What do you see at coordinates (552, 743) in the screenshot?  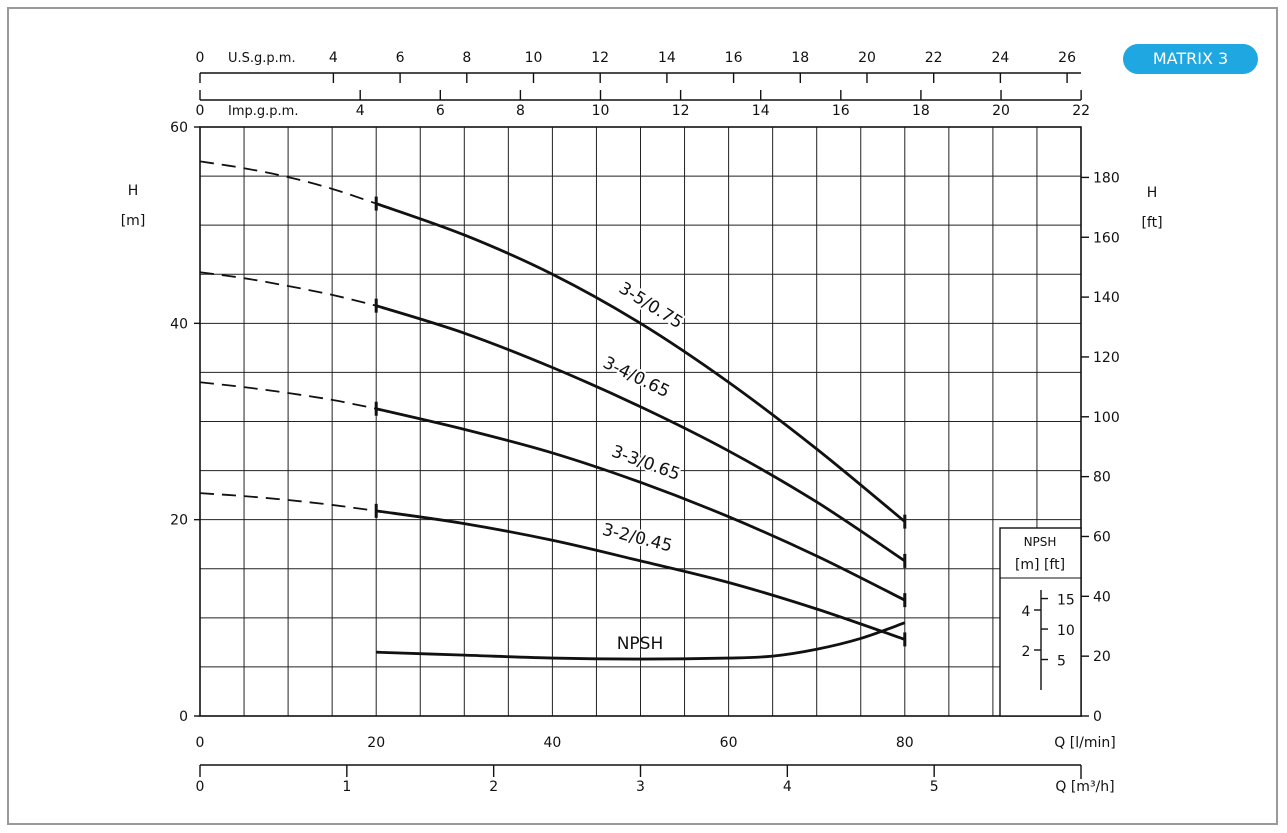 I see `x-tick-label: 40` at bounding box center [552, 743].